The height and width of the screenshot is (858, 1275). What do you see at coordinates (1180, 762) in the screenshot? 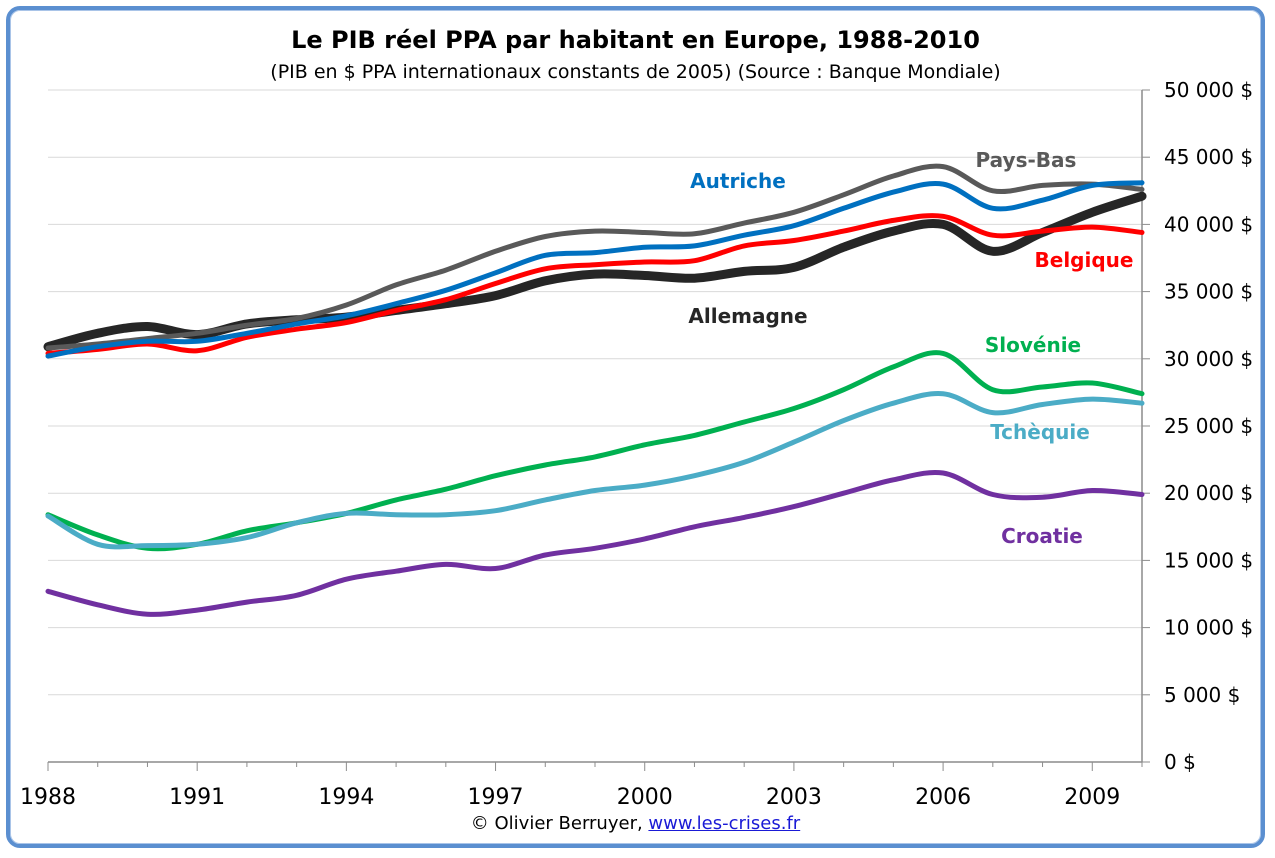
I see `tick-label-y: 0 $` at bounding box center [1180, 762].